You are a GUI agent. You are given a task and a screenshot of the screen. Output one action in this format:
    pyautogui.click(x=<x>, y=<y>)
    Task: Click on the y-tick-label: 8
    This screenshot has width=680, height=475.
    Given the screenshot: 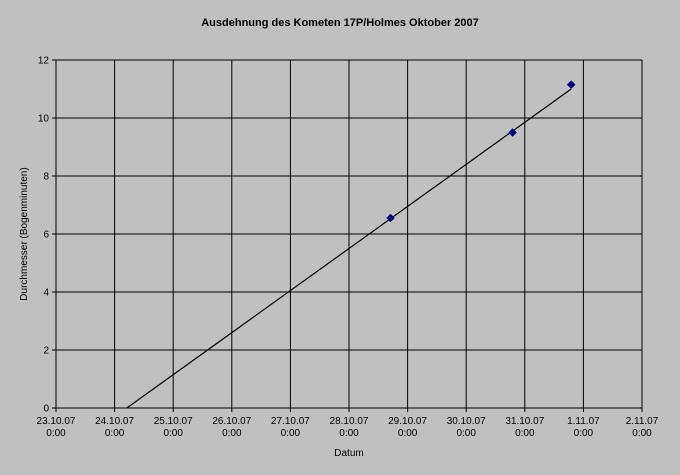 What is the action you would take?
    pyautogui.click(x=46, y=177)
    